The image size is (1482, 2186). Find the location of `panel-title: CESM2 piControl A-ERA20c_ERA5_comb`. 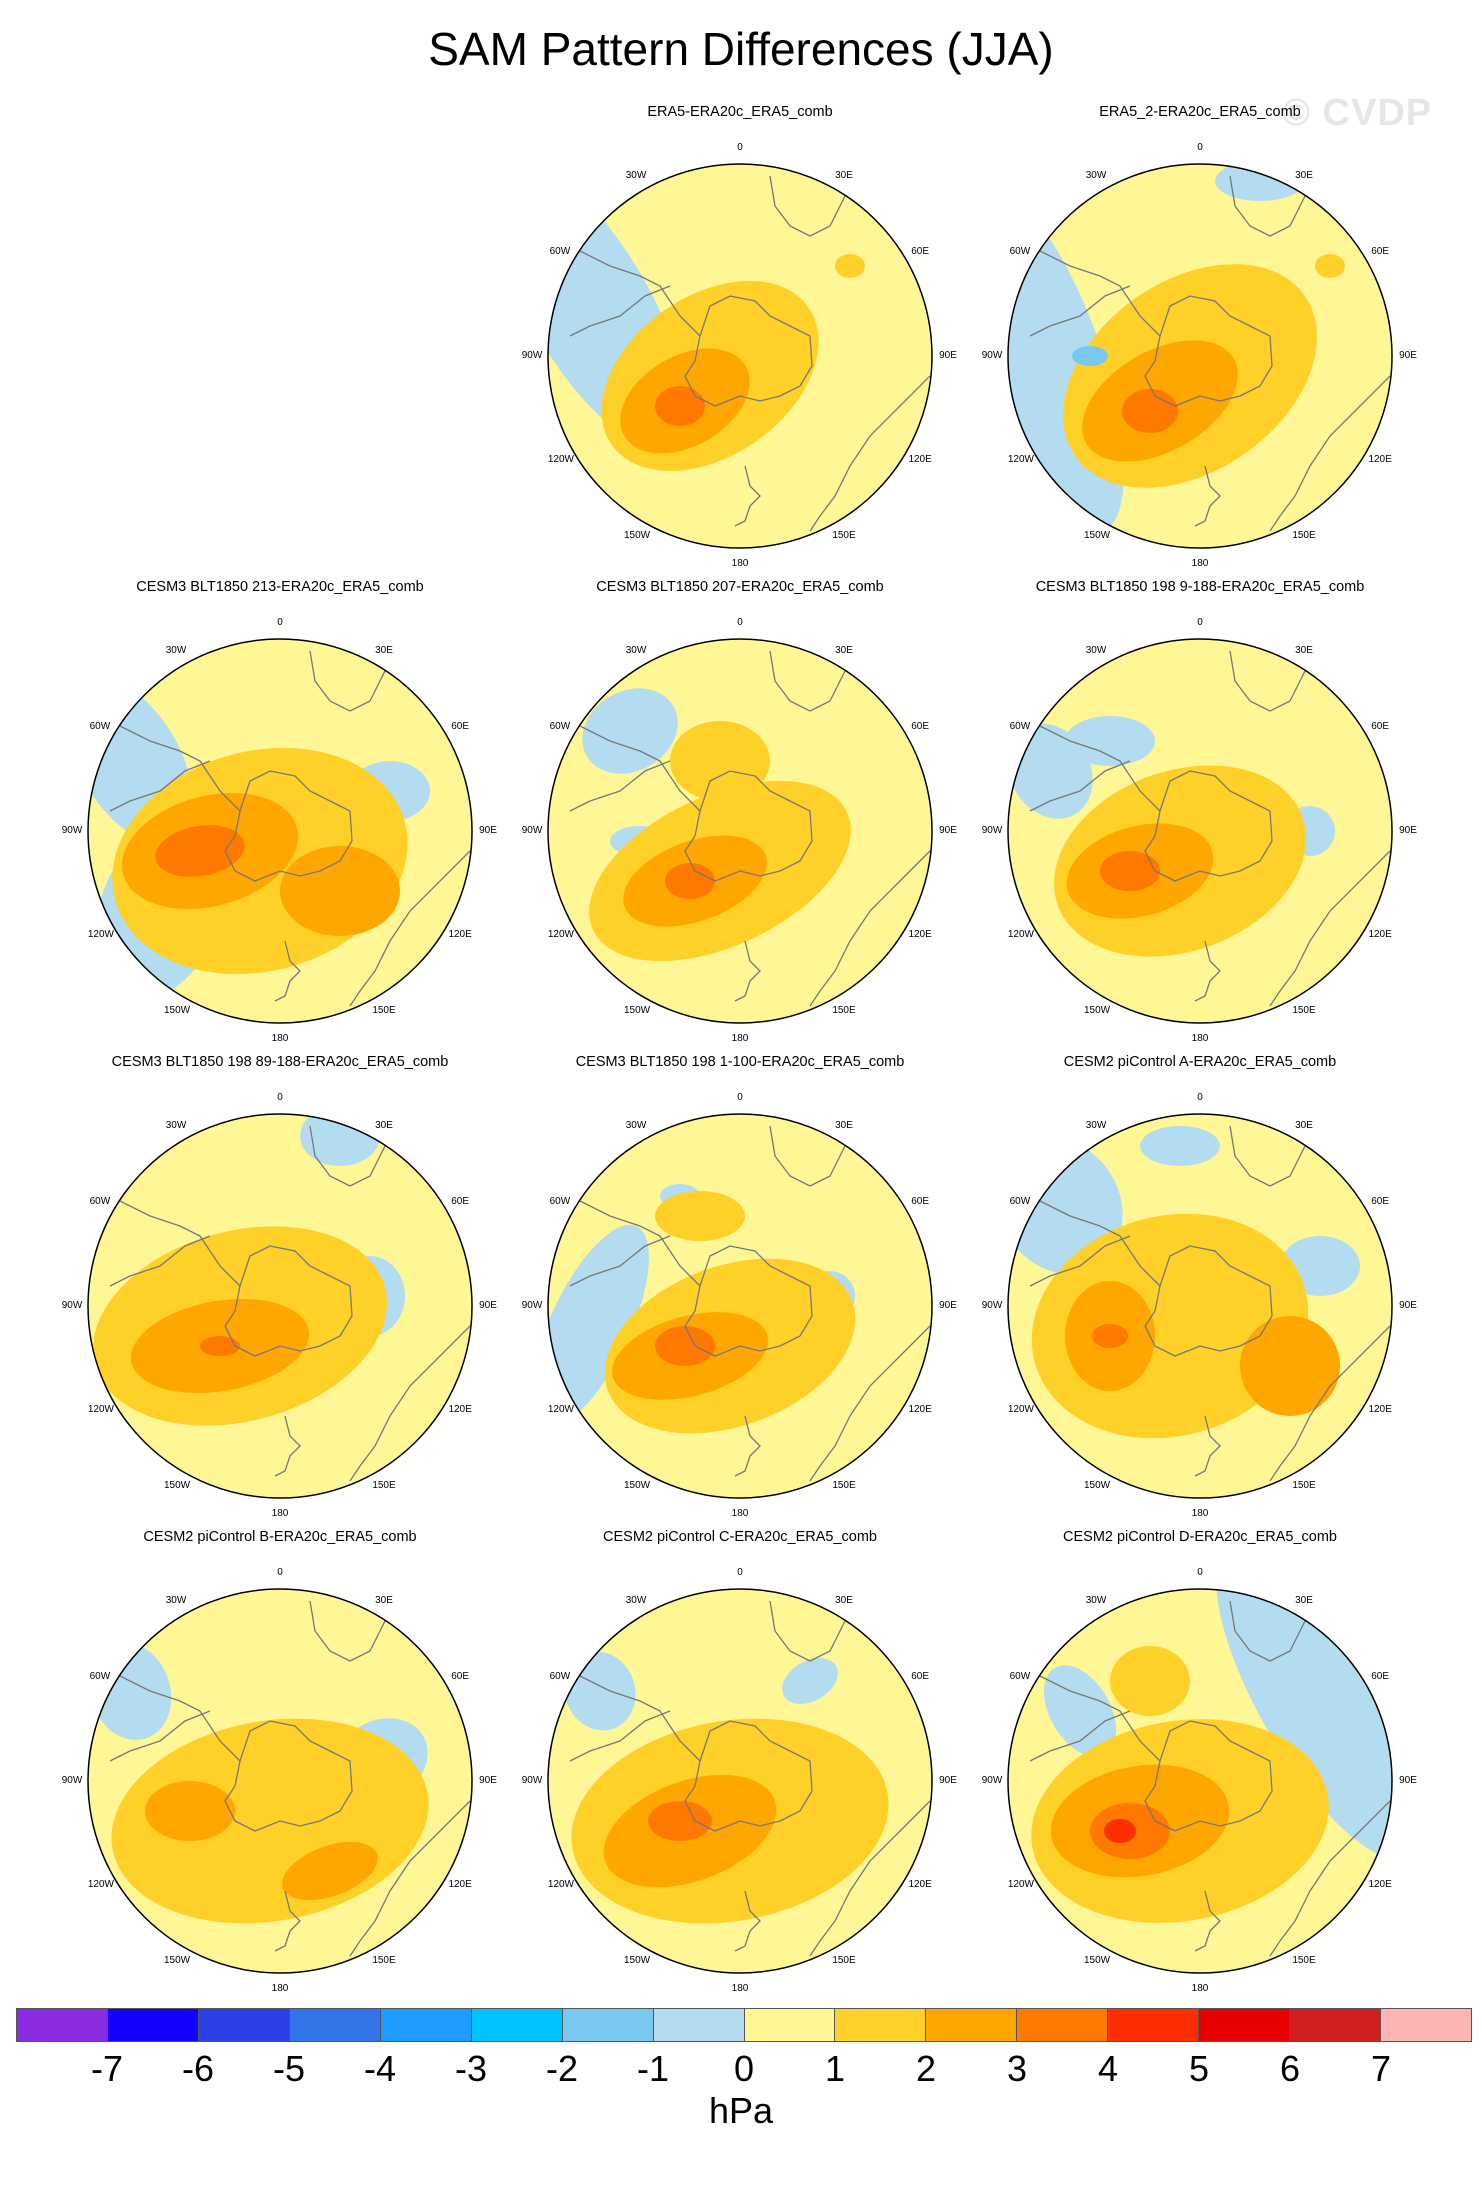

panel-title: CESM2 piControl A-ERA20c_ERA5_comb is located at coordinates (1200, 1062).